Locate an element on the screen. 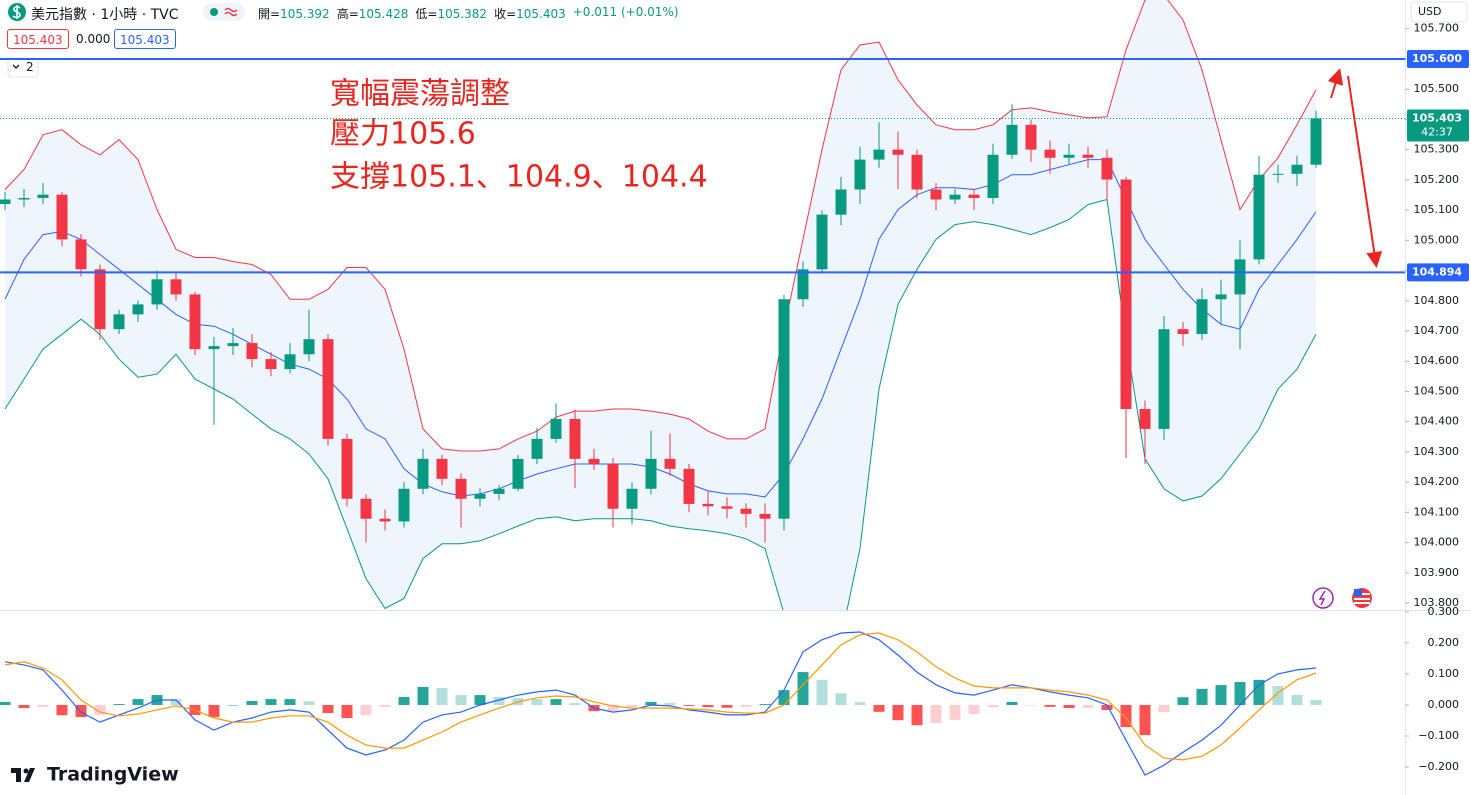 The height and width of the screenshot is (795, 1471). y-tick-label: 104.000 is located at coordinates (1437, 542).